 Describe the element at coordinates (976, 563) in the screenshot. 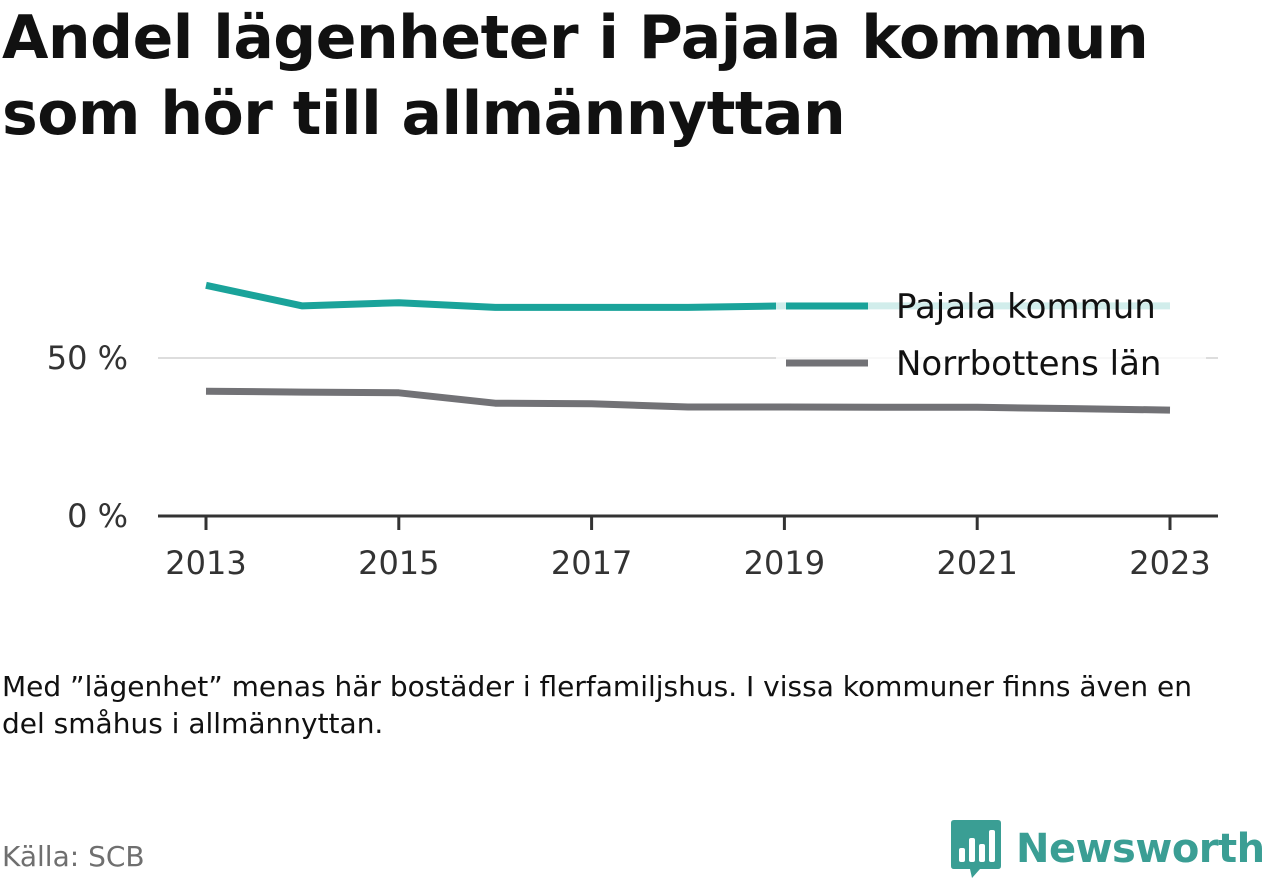

I see `x-tick-label: 2021` at that location.